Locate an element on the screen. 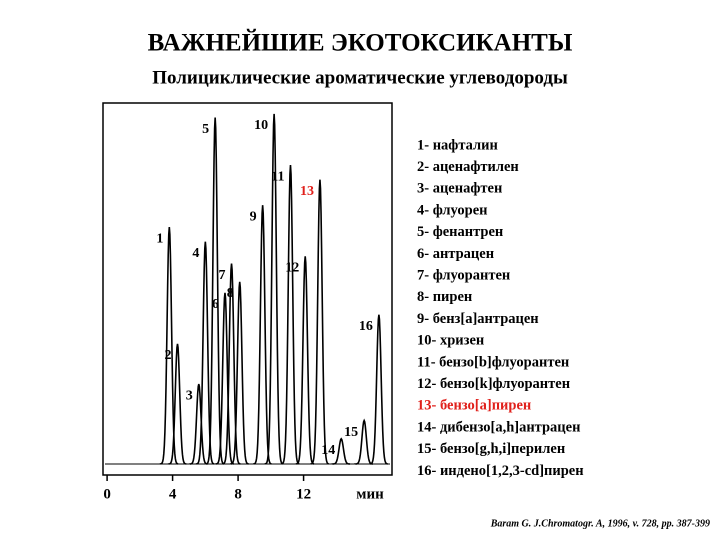  legend-entry: 10- хризен is located at coordinates (450, 341).